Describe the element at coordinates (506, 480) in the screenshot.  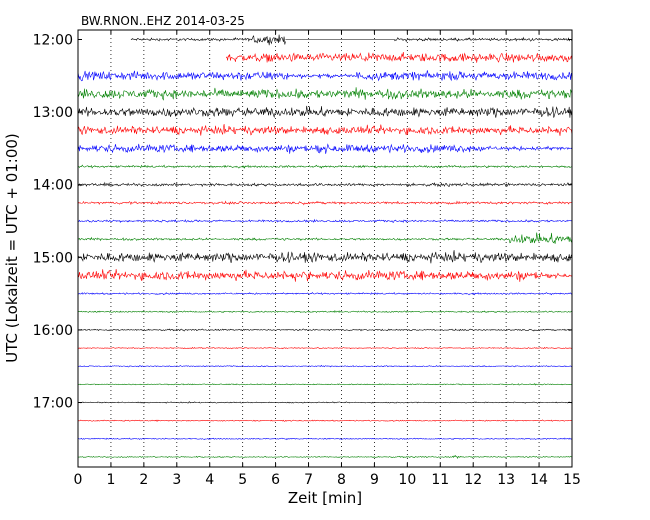
I see `x-tick-label: 13` at that location.